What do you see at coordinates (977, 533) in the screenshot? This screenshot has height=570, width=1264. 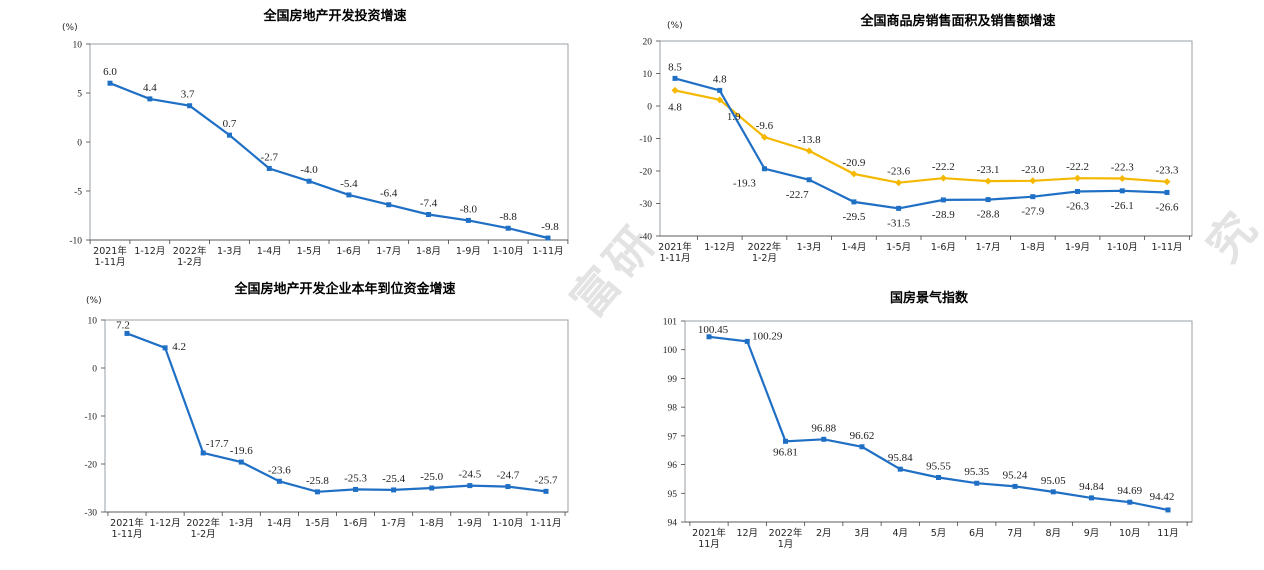 I see `x-tick-label: 6月` at bounding box center [977, 533].